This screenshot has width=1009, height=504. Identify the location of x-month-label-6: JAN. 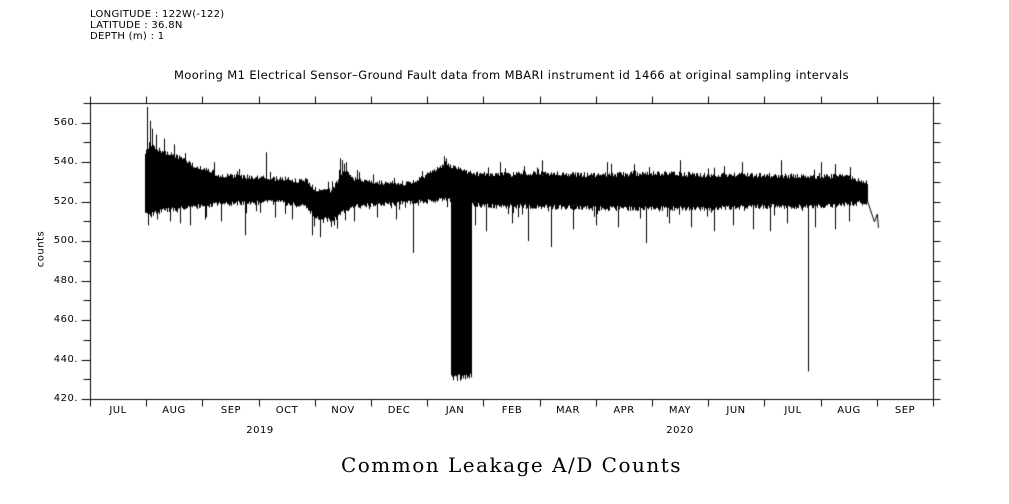
(455, 410).